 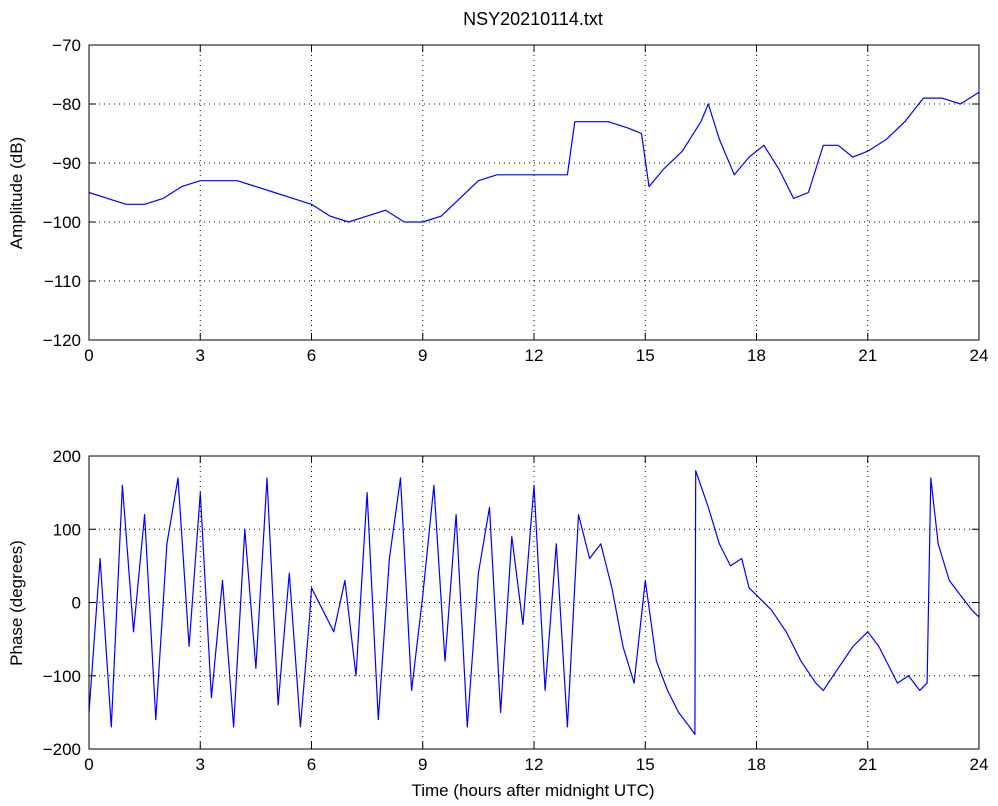 What do you see at coordinates (979, 764) in the screenshot?
I see `phase-x-tick-label: 24` at bounding box center [979, 764].